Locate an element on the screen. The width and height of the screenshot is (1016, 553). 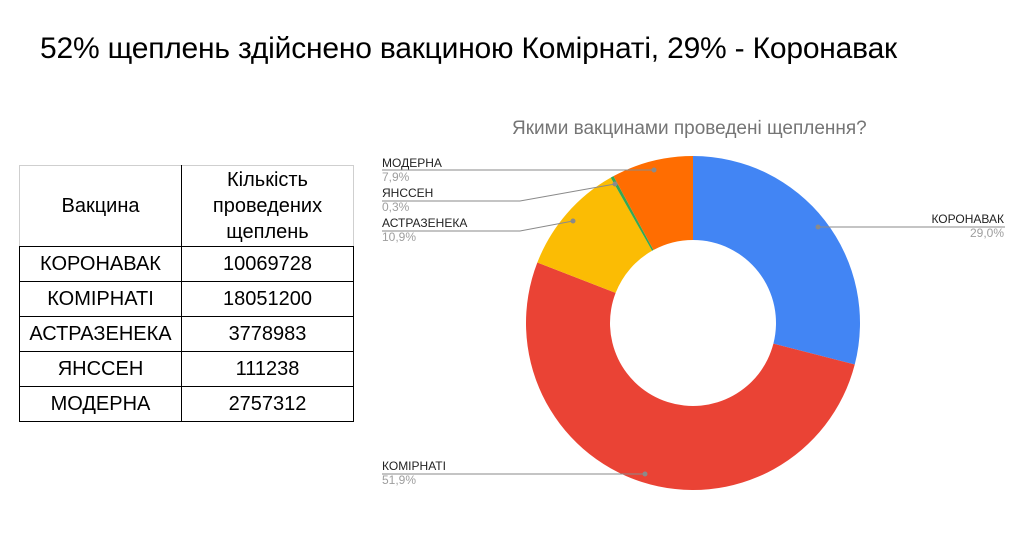
leader-dots is located at coordinates (695, 322).